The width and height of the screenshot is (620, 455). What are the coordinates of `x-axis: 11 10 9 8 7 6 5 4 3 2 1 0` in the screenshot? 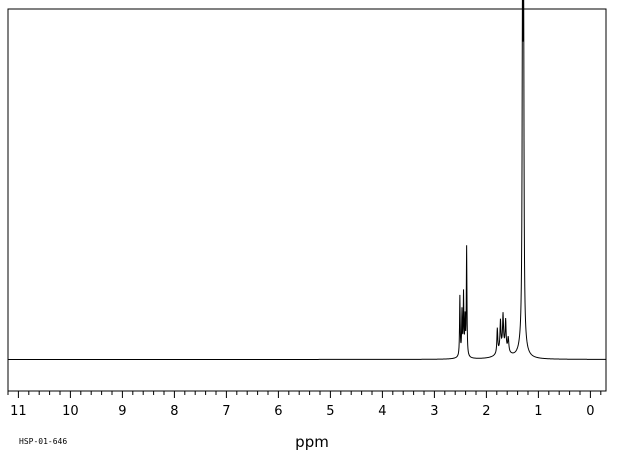 It's located at (306, 404).